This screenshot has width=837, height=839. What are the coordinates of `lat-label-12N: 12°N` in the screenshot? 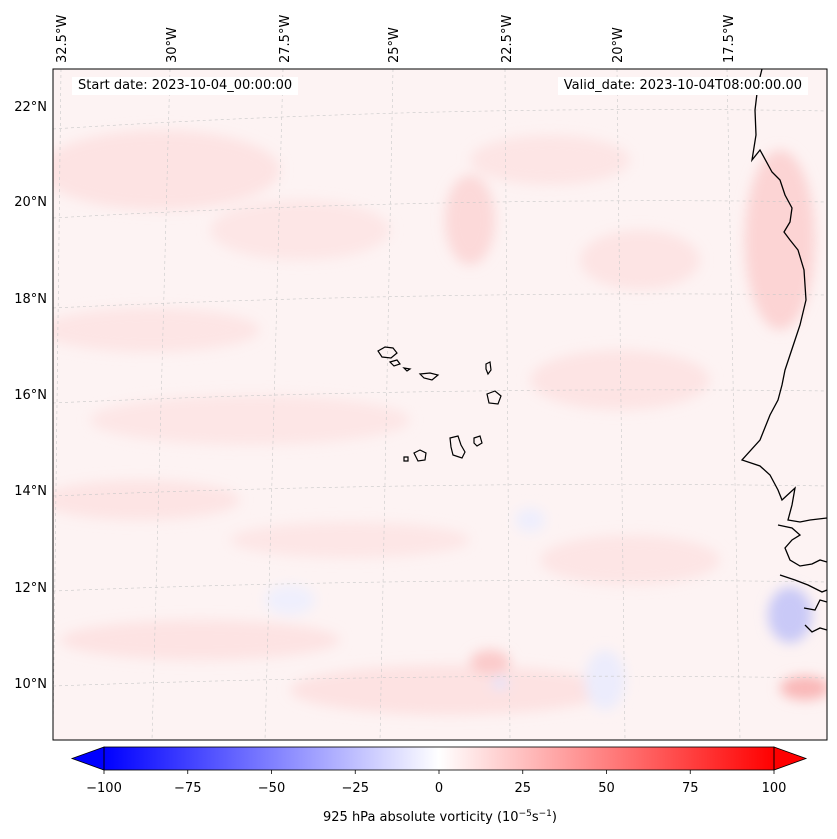 It's located at (30, 588).